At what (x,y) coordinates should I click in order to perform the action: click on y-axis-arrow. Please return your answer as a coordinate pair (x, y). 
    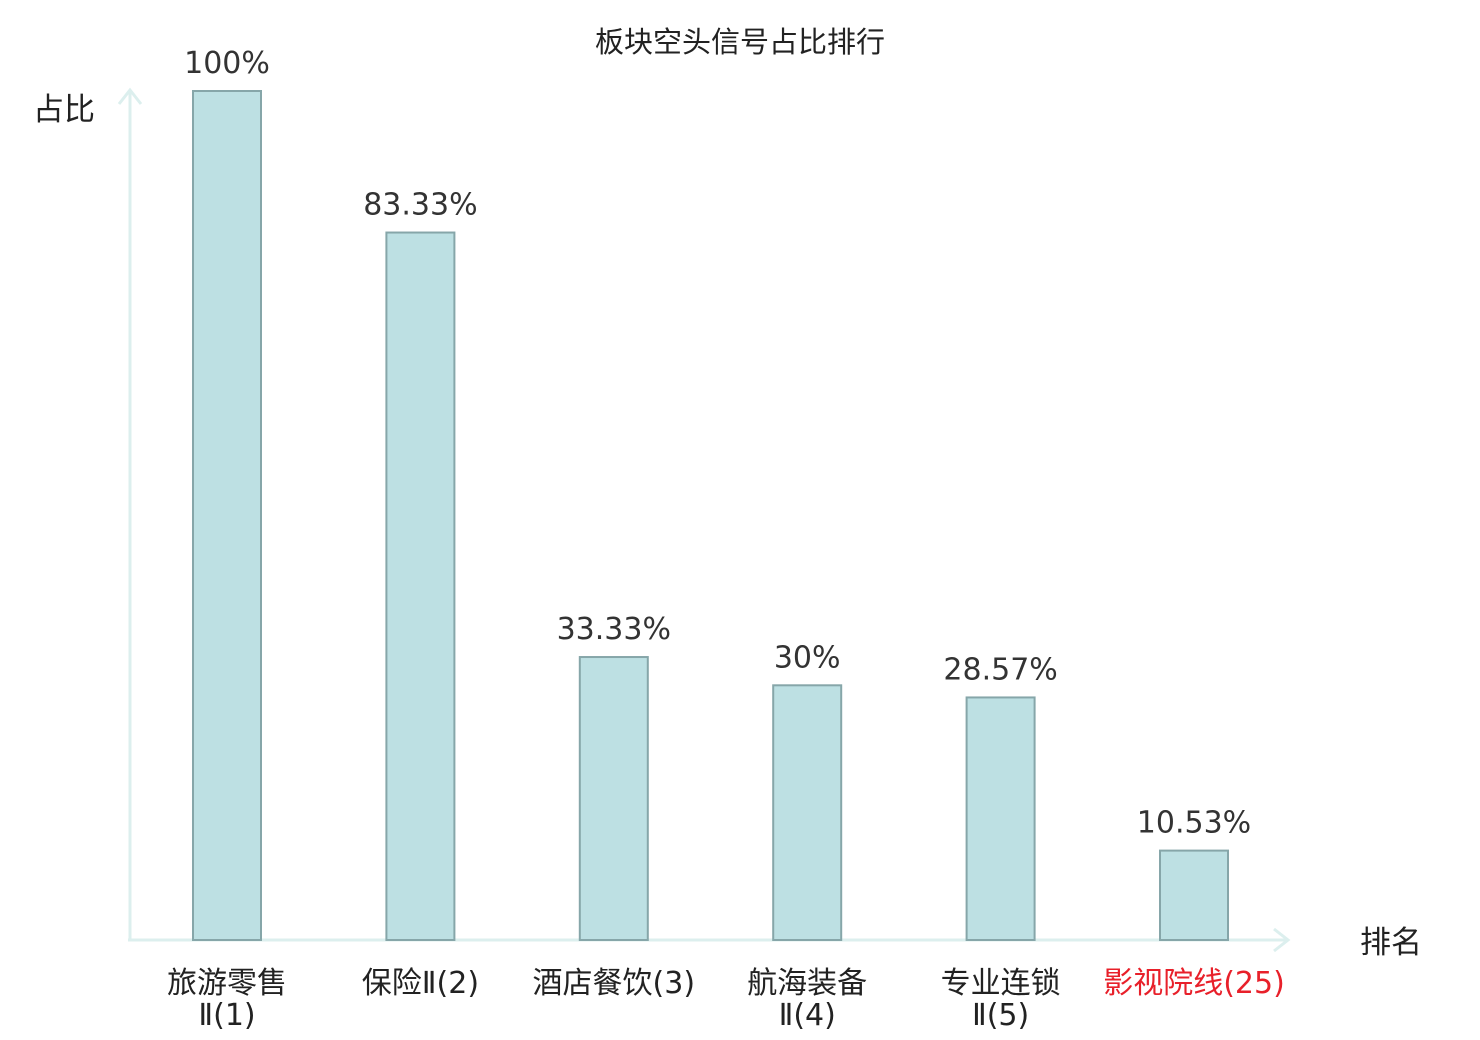
    Looking at the image, I should click on (130, 96).